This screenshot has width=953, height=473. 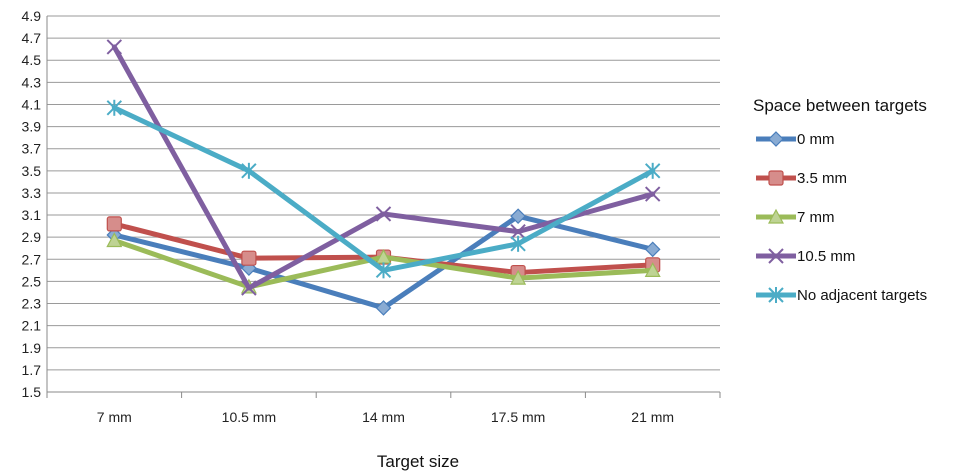 What do you see at coordinates (32, 215) in the screenshot?
I see `y-tick-label: 3.1` at bounding box center [32, 215].